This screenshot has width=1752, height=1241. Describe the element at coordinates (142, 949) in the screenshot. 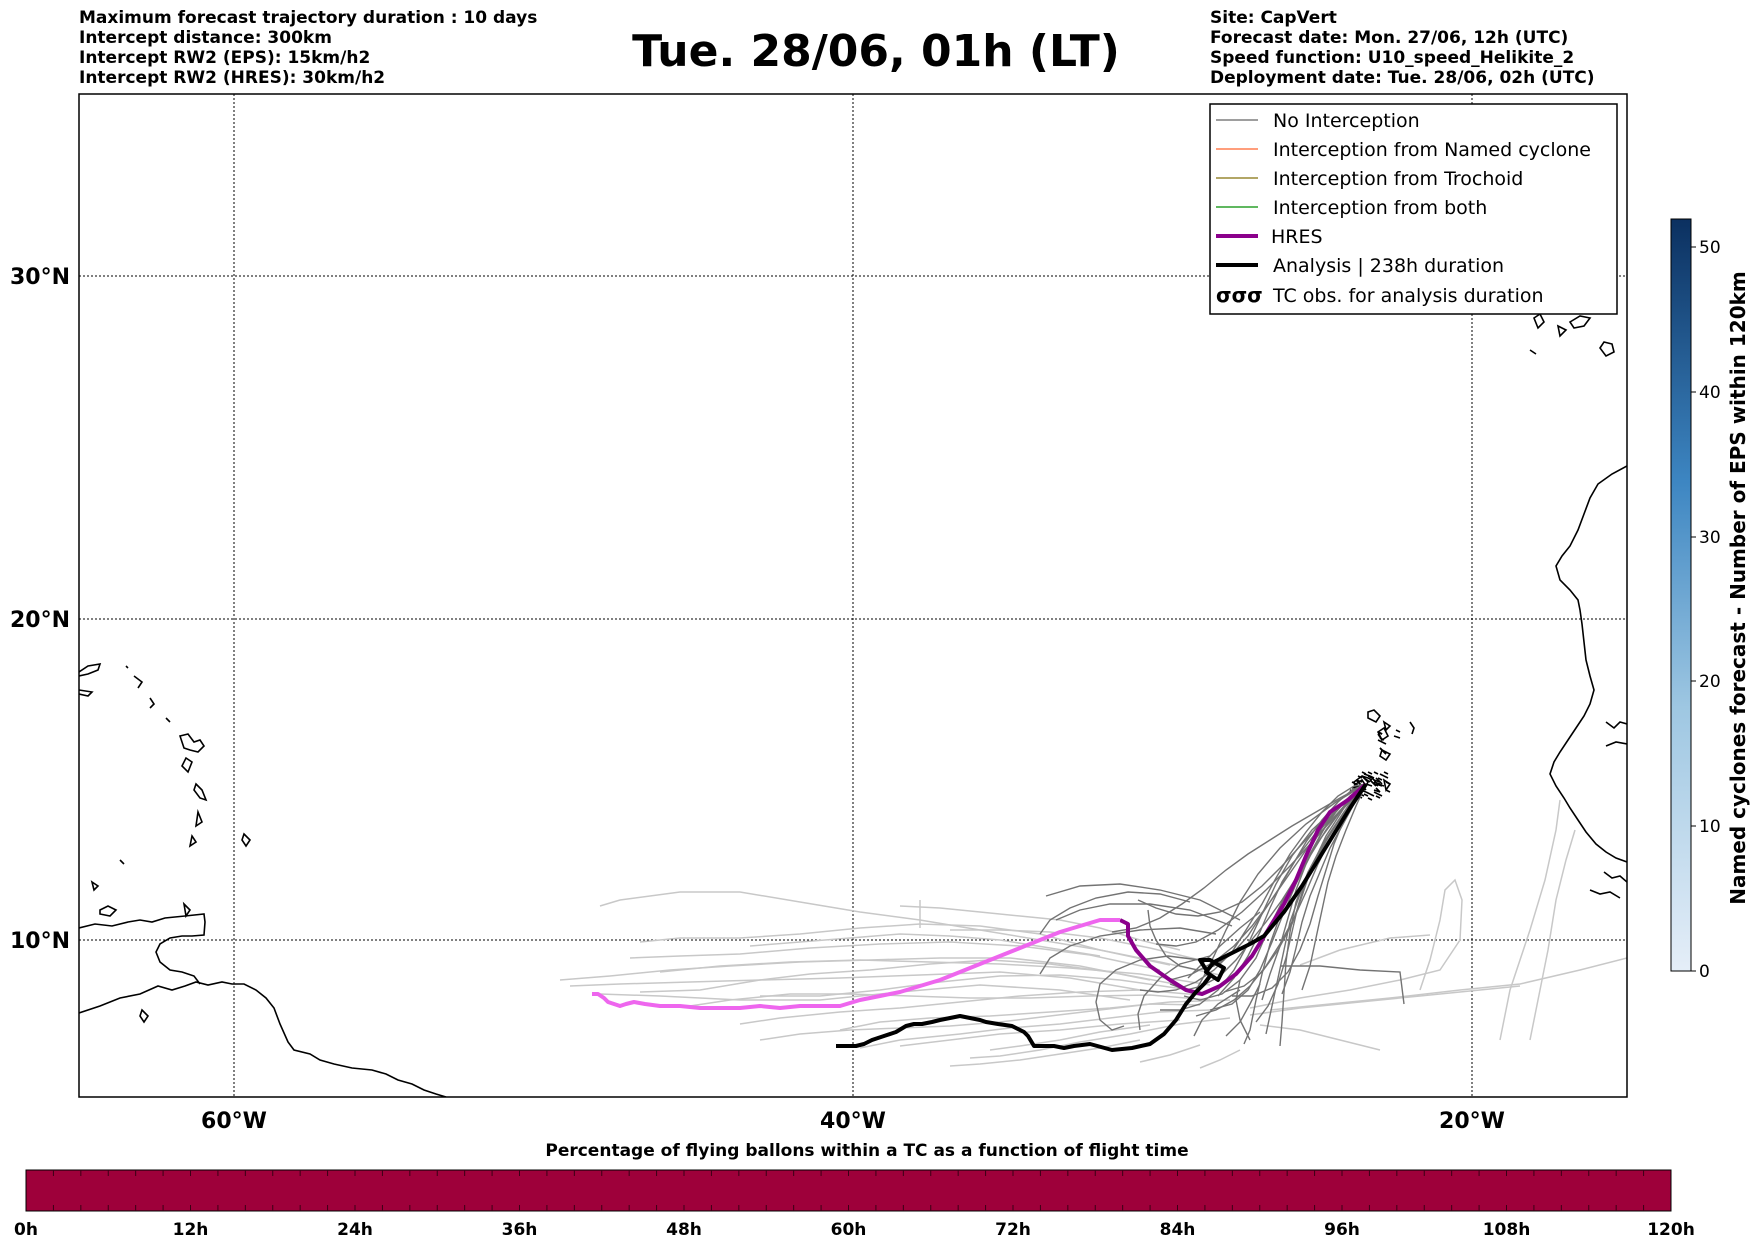

I see `coastline-venezuela` at that location.